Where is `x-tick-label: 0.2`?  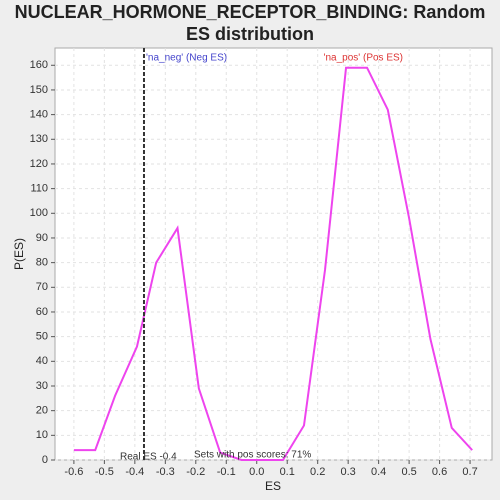
x-tick-label: 0.2 is located at coordinates (317, 472).